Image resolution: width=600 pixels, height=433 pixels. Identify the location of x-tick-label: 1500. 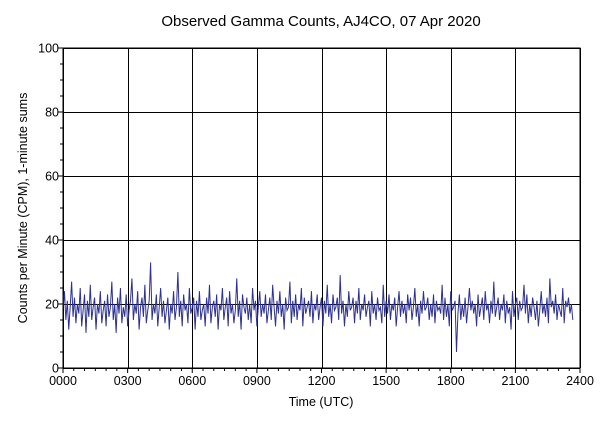
(386, 381).